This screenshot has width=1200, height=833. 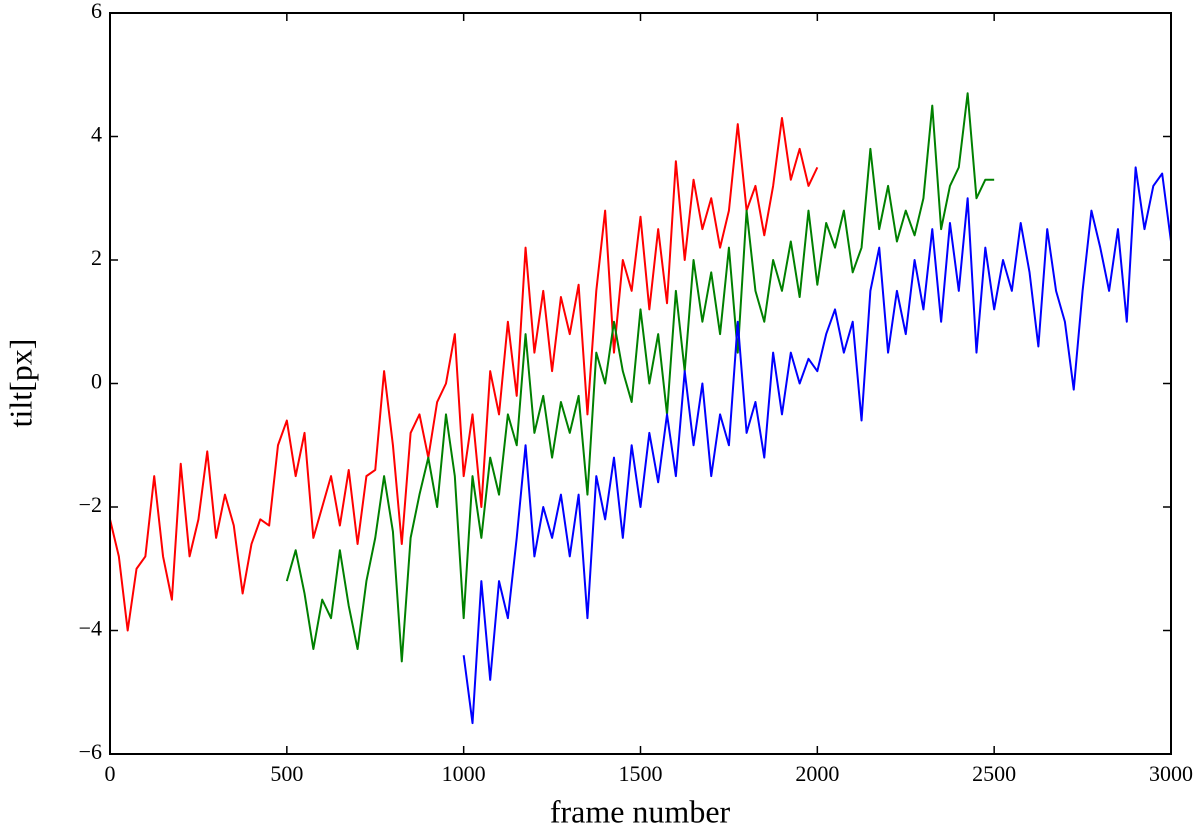 What do you see at coordinates (994, 773) in the screenshot?
I see `x-tick-label: 2500` at bounding box center [994, 773].